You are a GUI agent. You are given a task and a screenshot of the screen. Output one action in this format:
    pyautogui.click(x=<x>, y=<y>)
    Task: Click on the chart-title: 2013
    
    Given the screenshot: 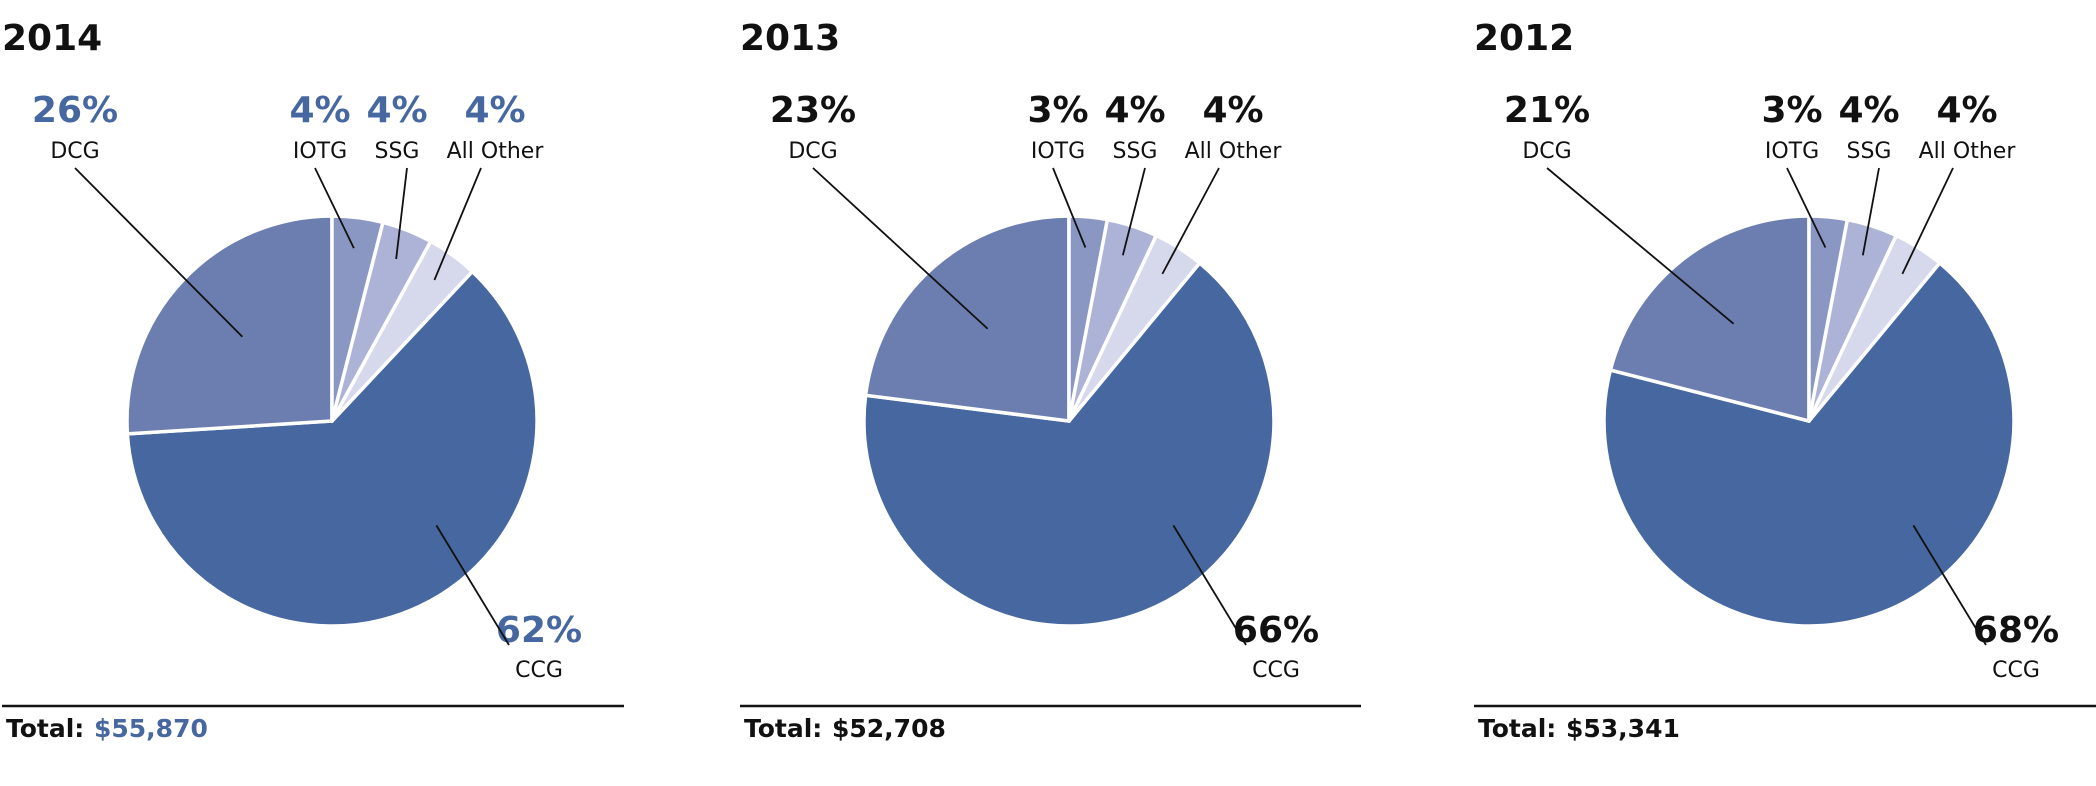 What is the action you would take?
    pyautogui.click(x=790, y=38)
    